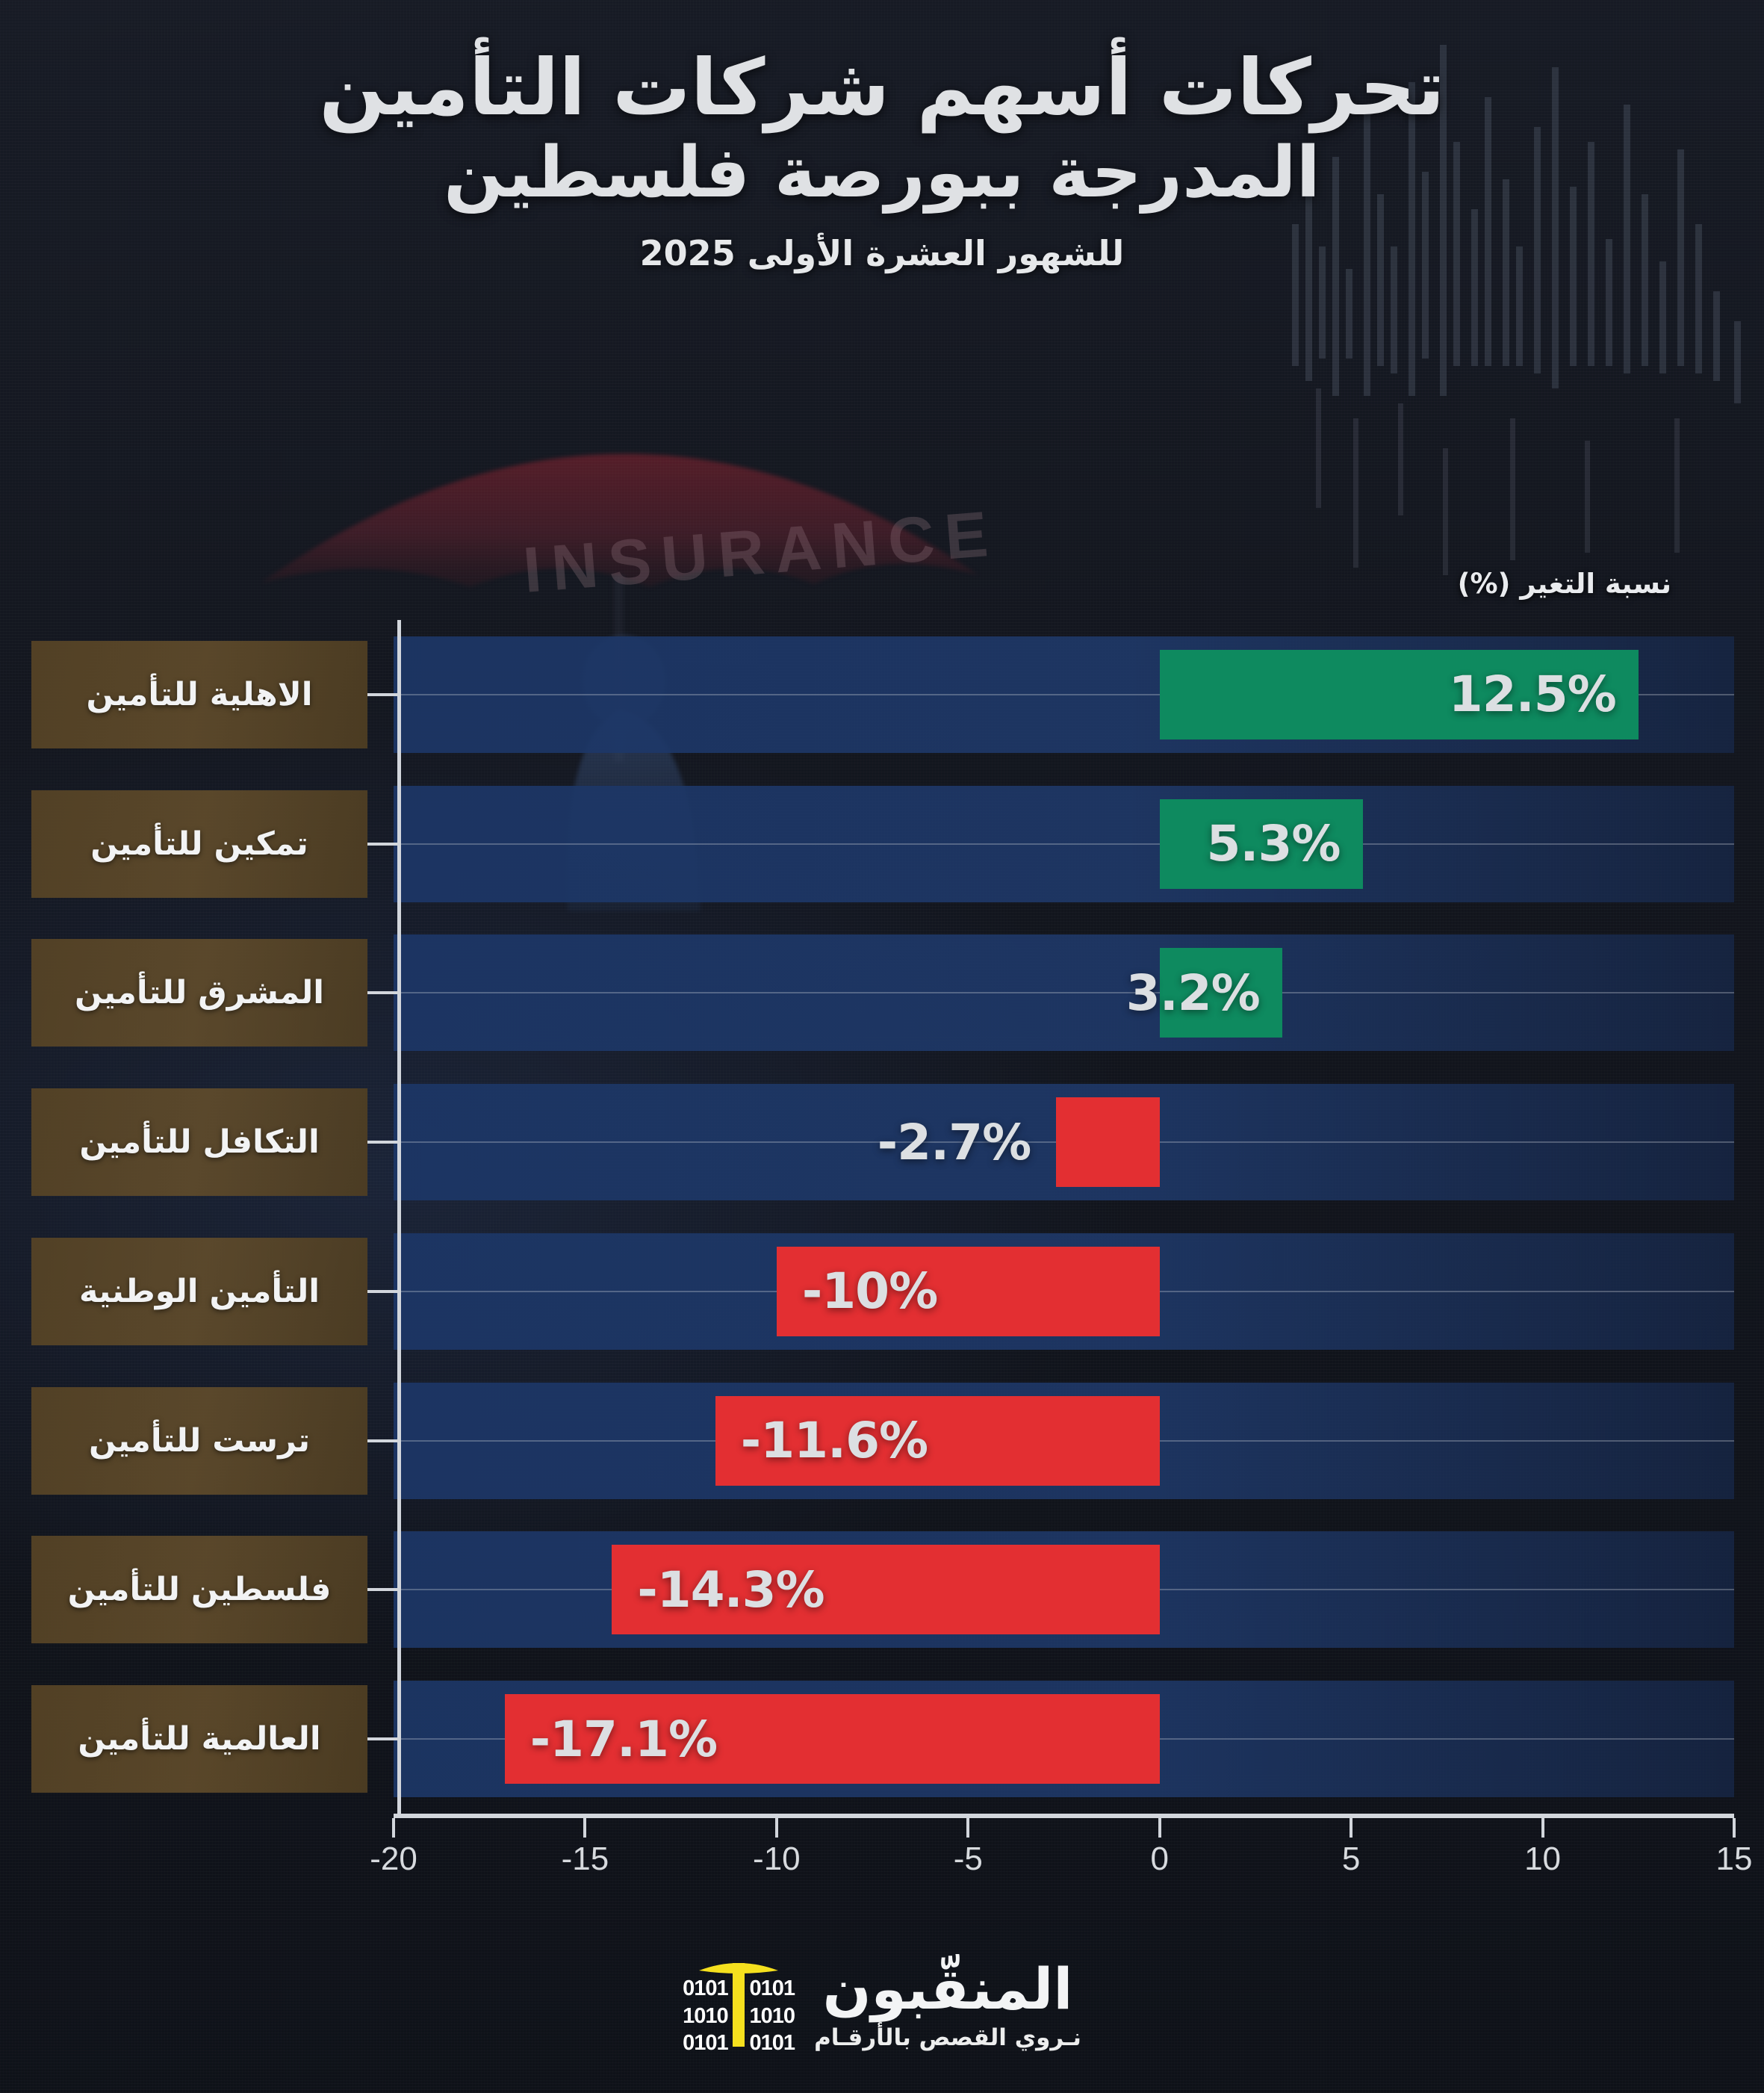 This screenshot has width=1764, height=2093. What do you see at coordinates (882, 252) in the screenshot?
I see `page-subtitle: للشهور العشرة الأولى 2025` at bounding box center [882, 252].